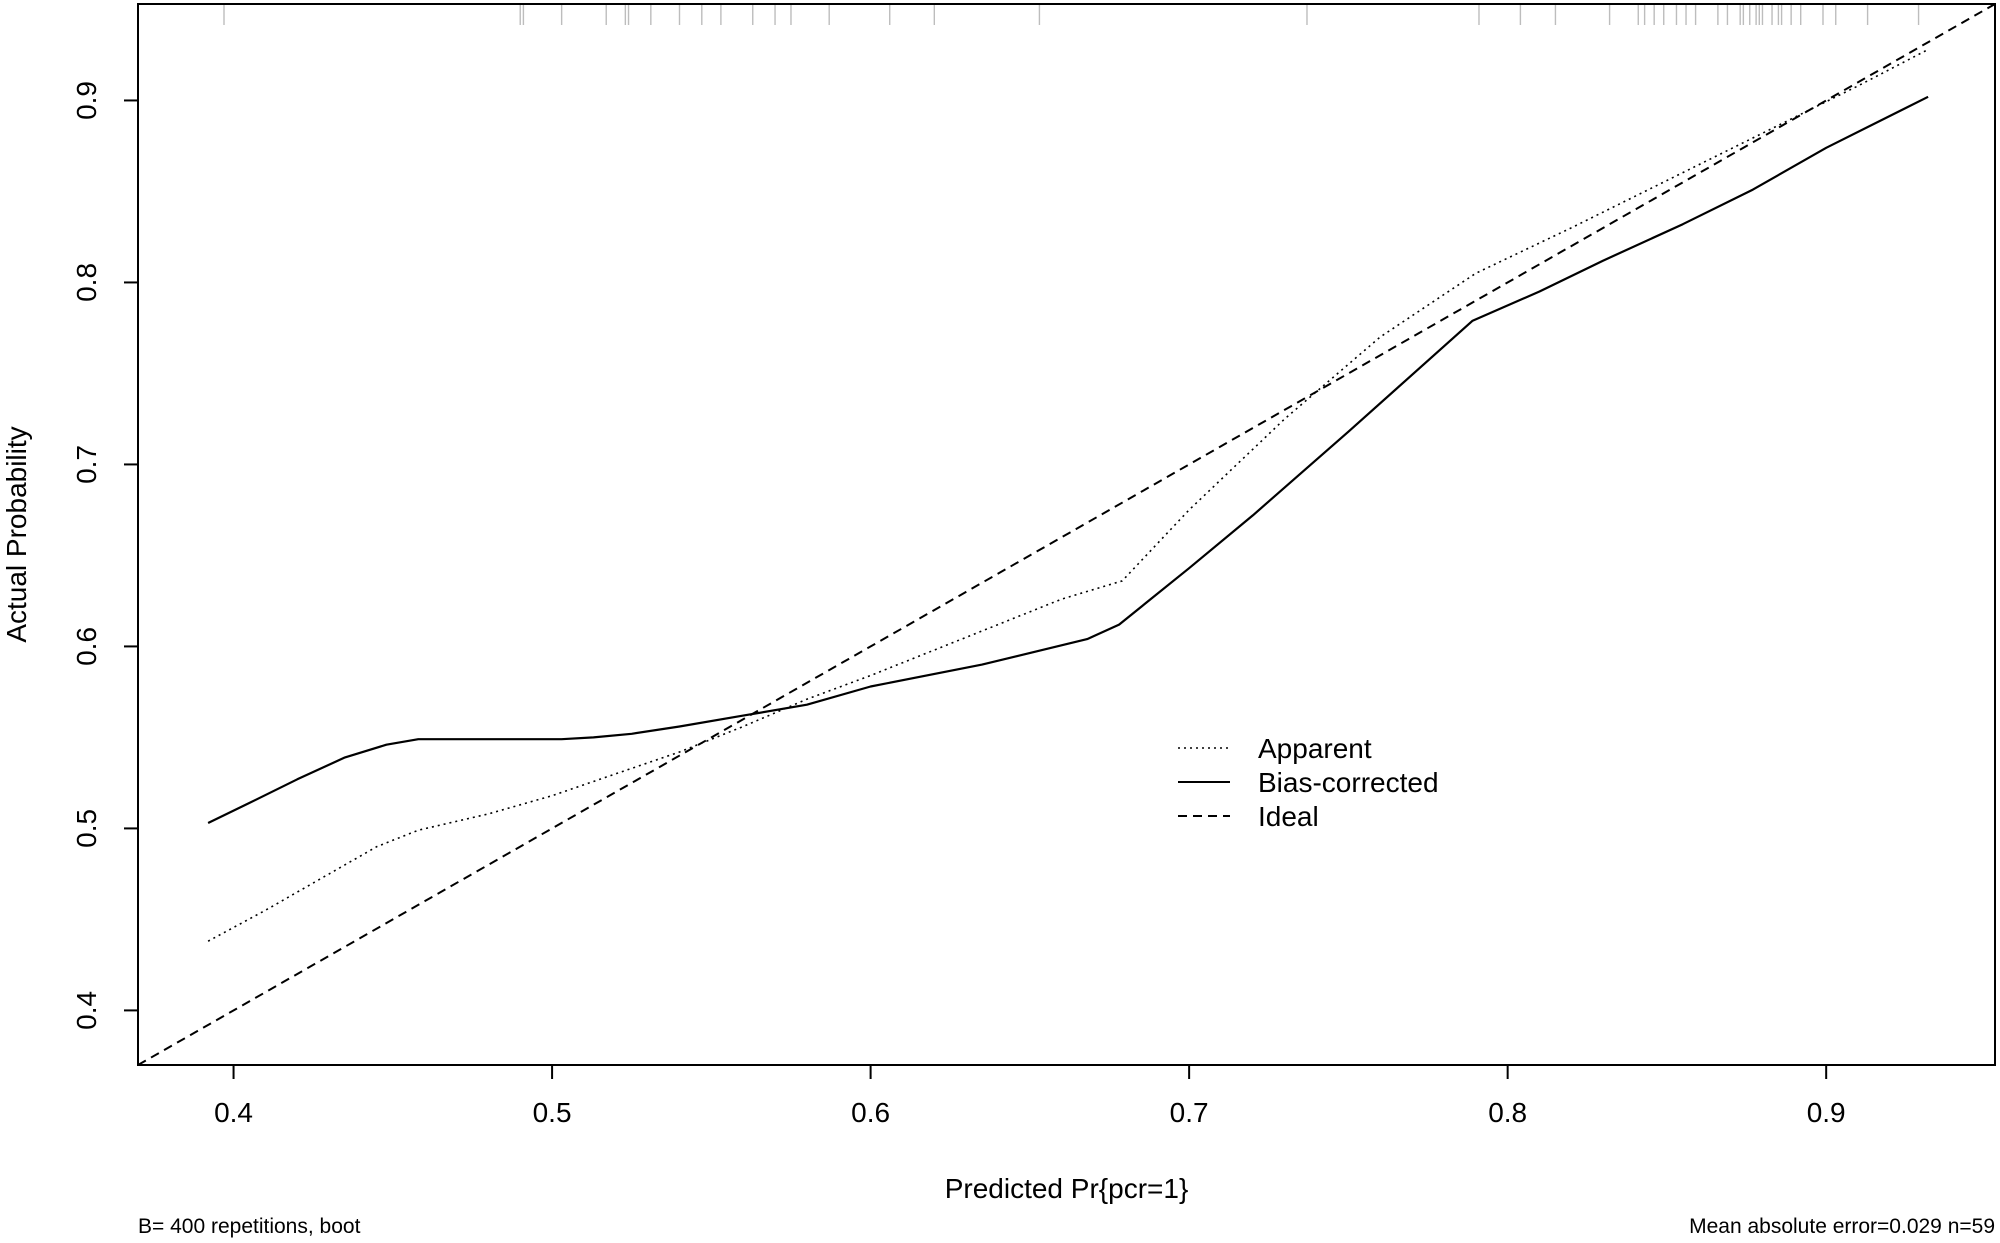  Describe the element at coordinates (1288, 816) in the screenshot. I see `legend-label-ideal: Ideal` at that location.